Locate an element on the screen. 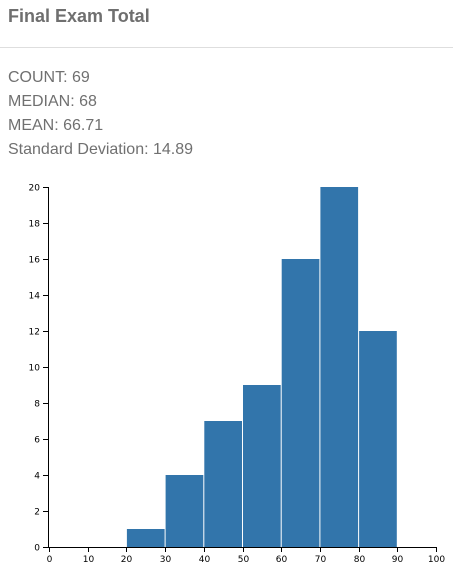 This screenshot has width=453, height=574. x-tick-label: 10 is located at coordinates (89, 560).